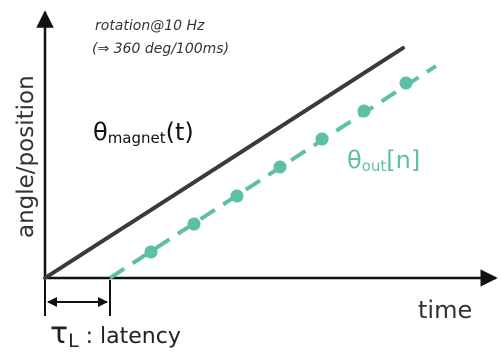 This screenshot has width=501, height=352. What do you see at coordinates (150, 26) in the screenshot?
I see `rotation-annotation: rotation@10 Hz` at bounding box center [150, 26].